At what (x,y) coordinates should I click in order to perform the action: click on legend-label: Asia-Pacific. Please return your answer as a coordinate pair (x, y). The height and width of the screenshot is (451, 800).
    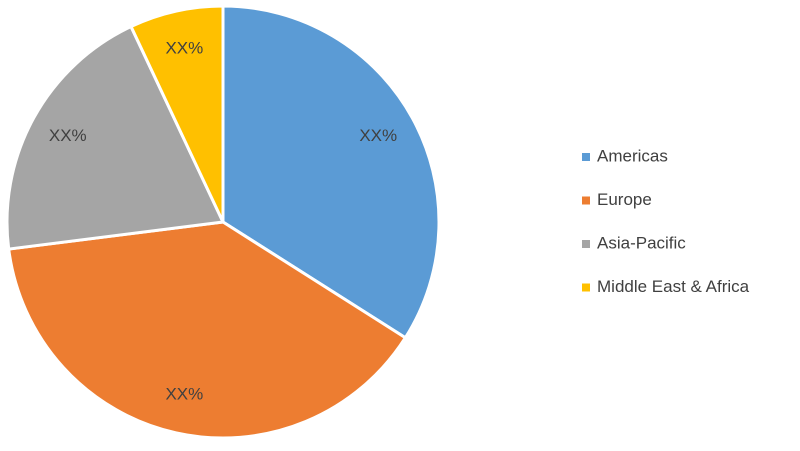
    Looking at the image, I should click on (641, 242).